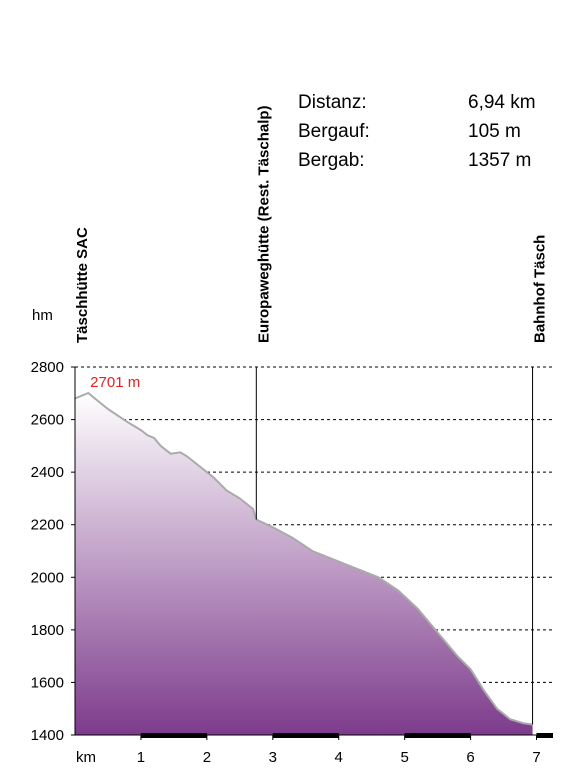 Image resolution: width=573 pixels, height=769 pixels. I want to click on y-tick-label: 2400, so click(47, 472).